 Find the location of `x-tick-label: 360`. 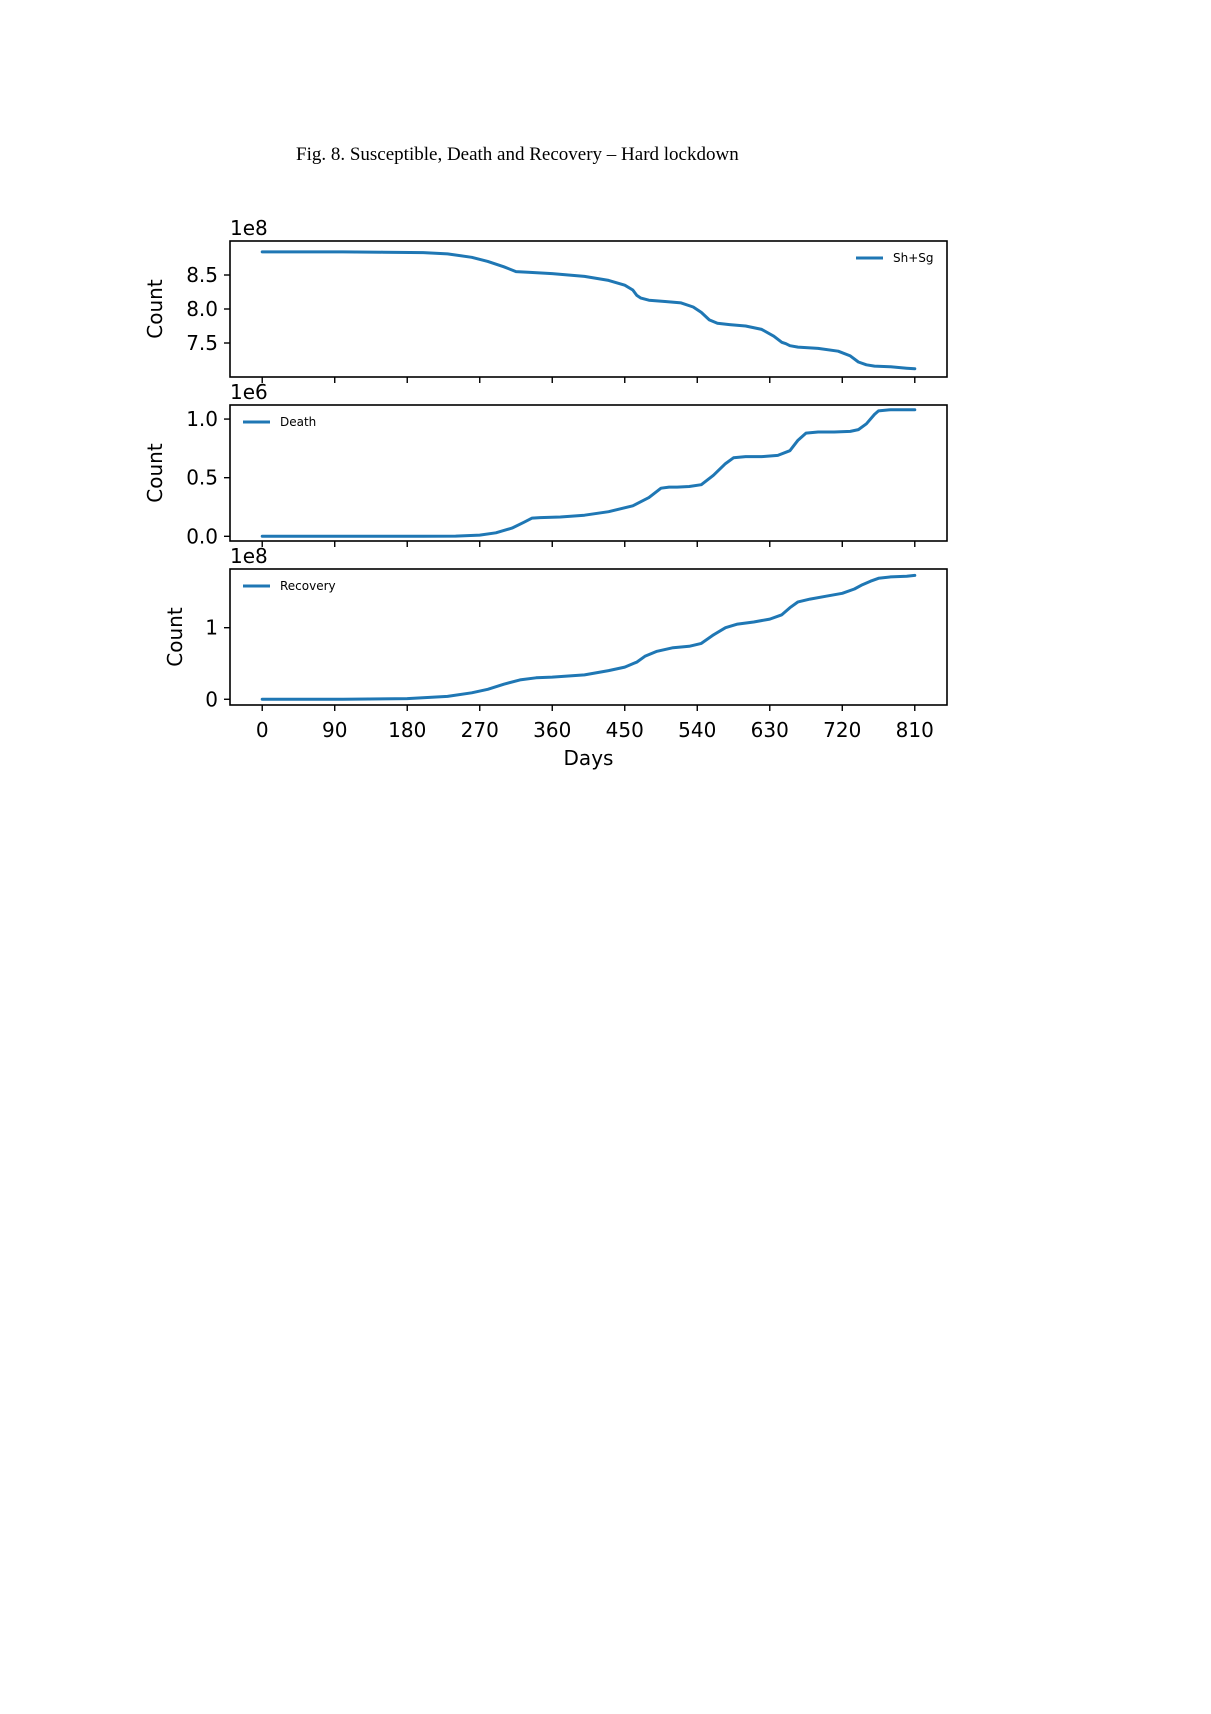

x-tick-label: 360 is located at coordinates (552, 730).